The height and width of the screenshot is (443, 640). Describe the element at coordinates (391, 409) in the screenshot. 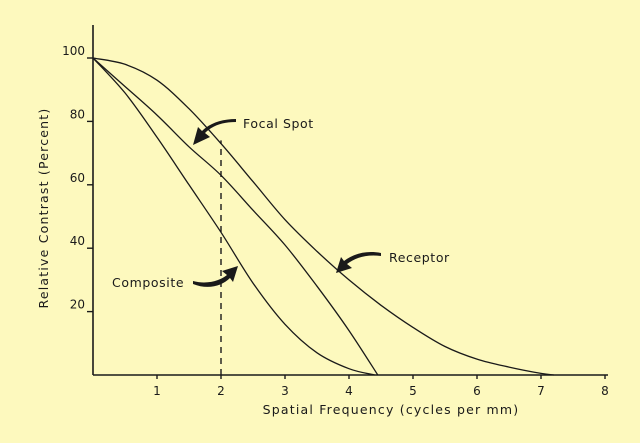

I see `x-axis-title: Spatial Frequency (cycles per mm)` at that location.